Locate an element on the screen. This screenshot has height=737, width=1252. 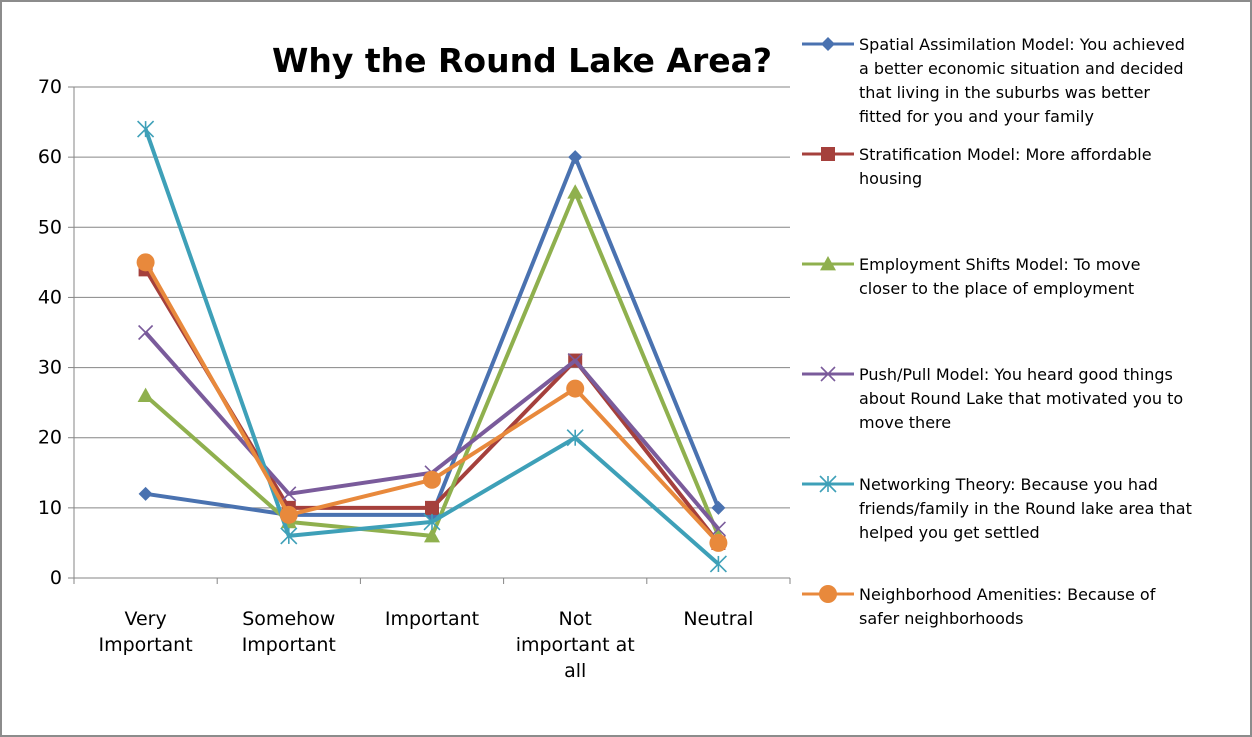
chart-title: Why the Round Lake Area? is located at coordinates (522, 60).